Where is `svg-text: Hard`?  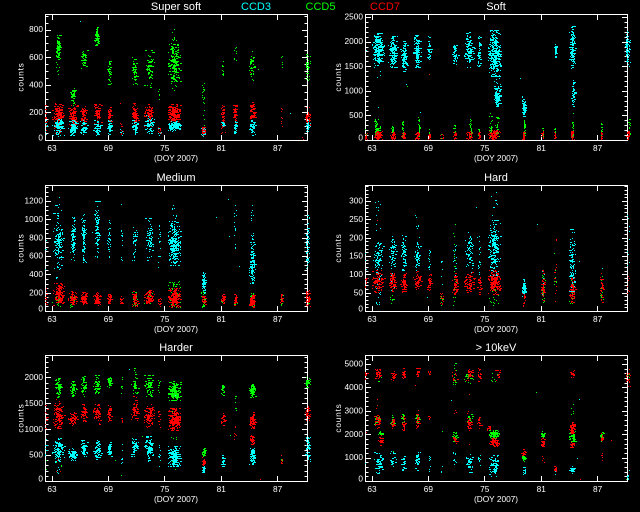
svg-text: Hard is located at coordinates (496, 178).